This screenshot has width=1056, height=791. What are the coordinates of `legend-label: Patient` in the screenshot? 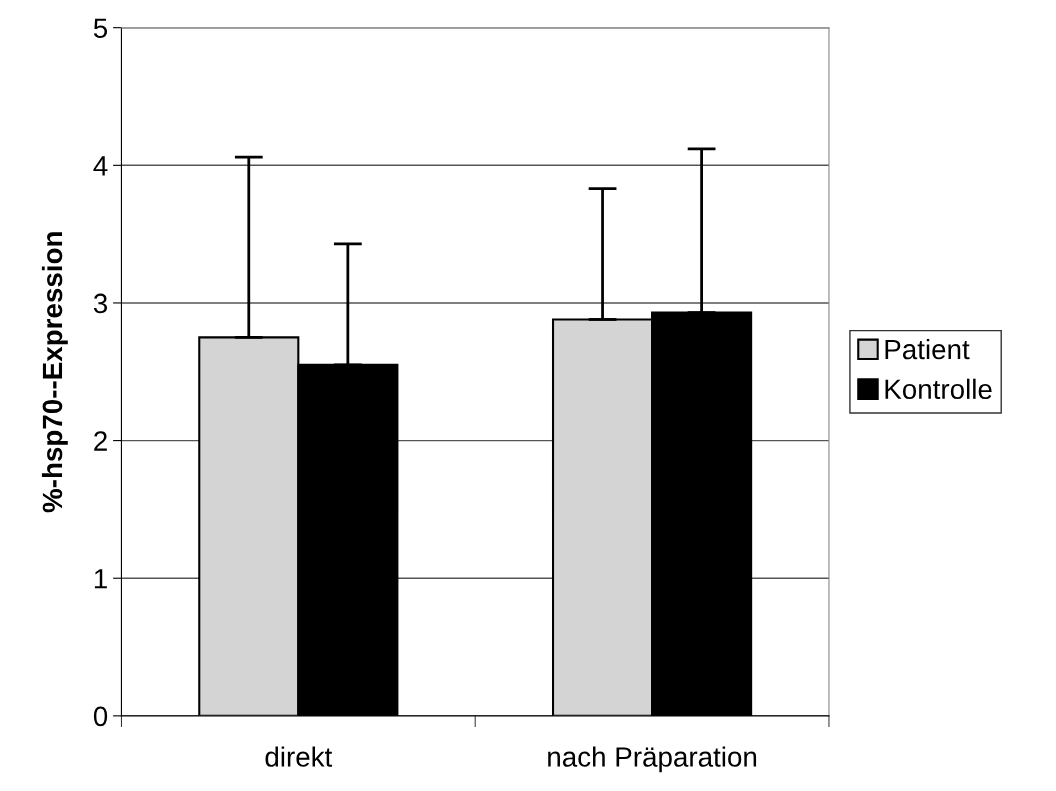 It's located at (927, 349).